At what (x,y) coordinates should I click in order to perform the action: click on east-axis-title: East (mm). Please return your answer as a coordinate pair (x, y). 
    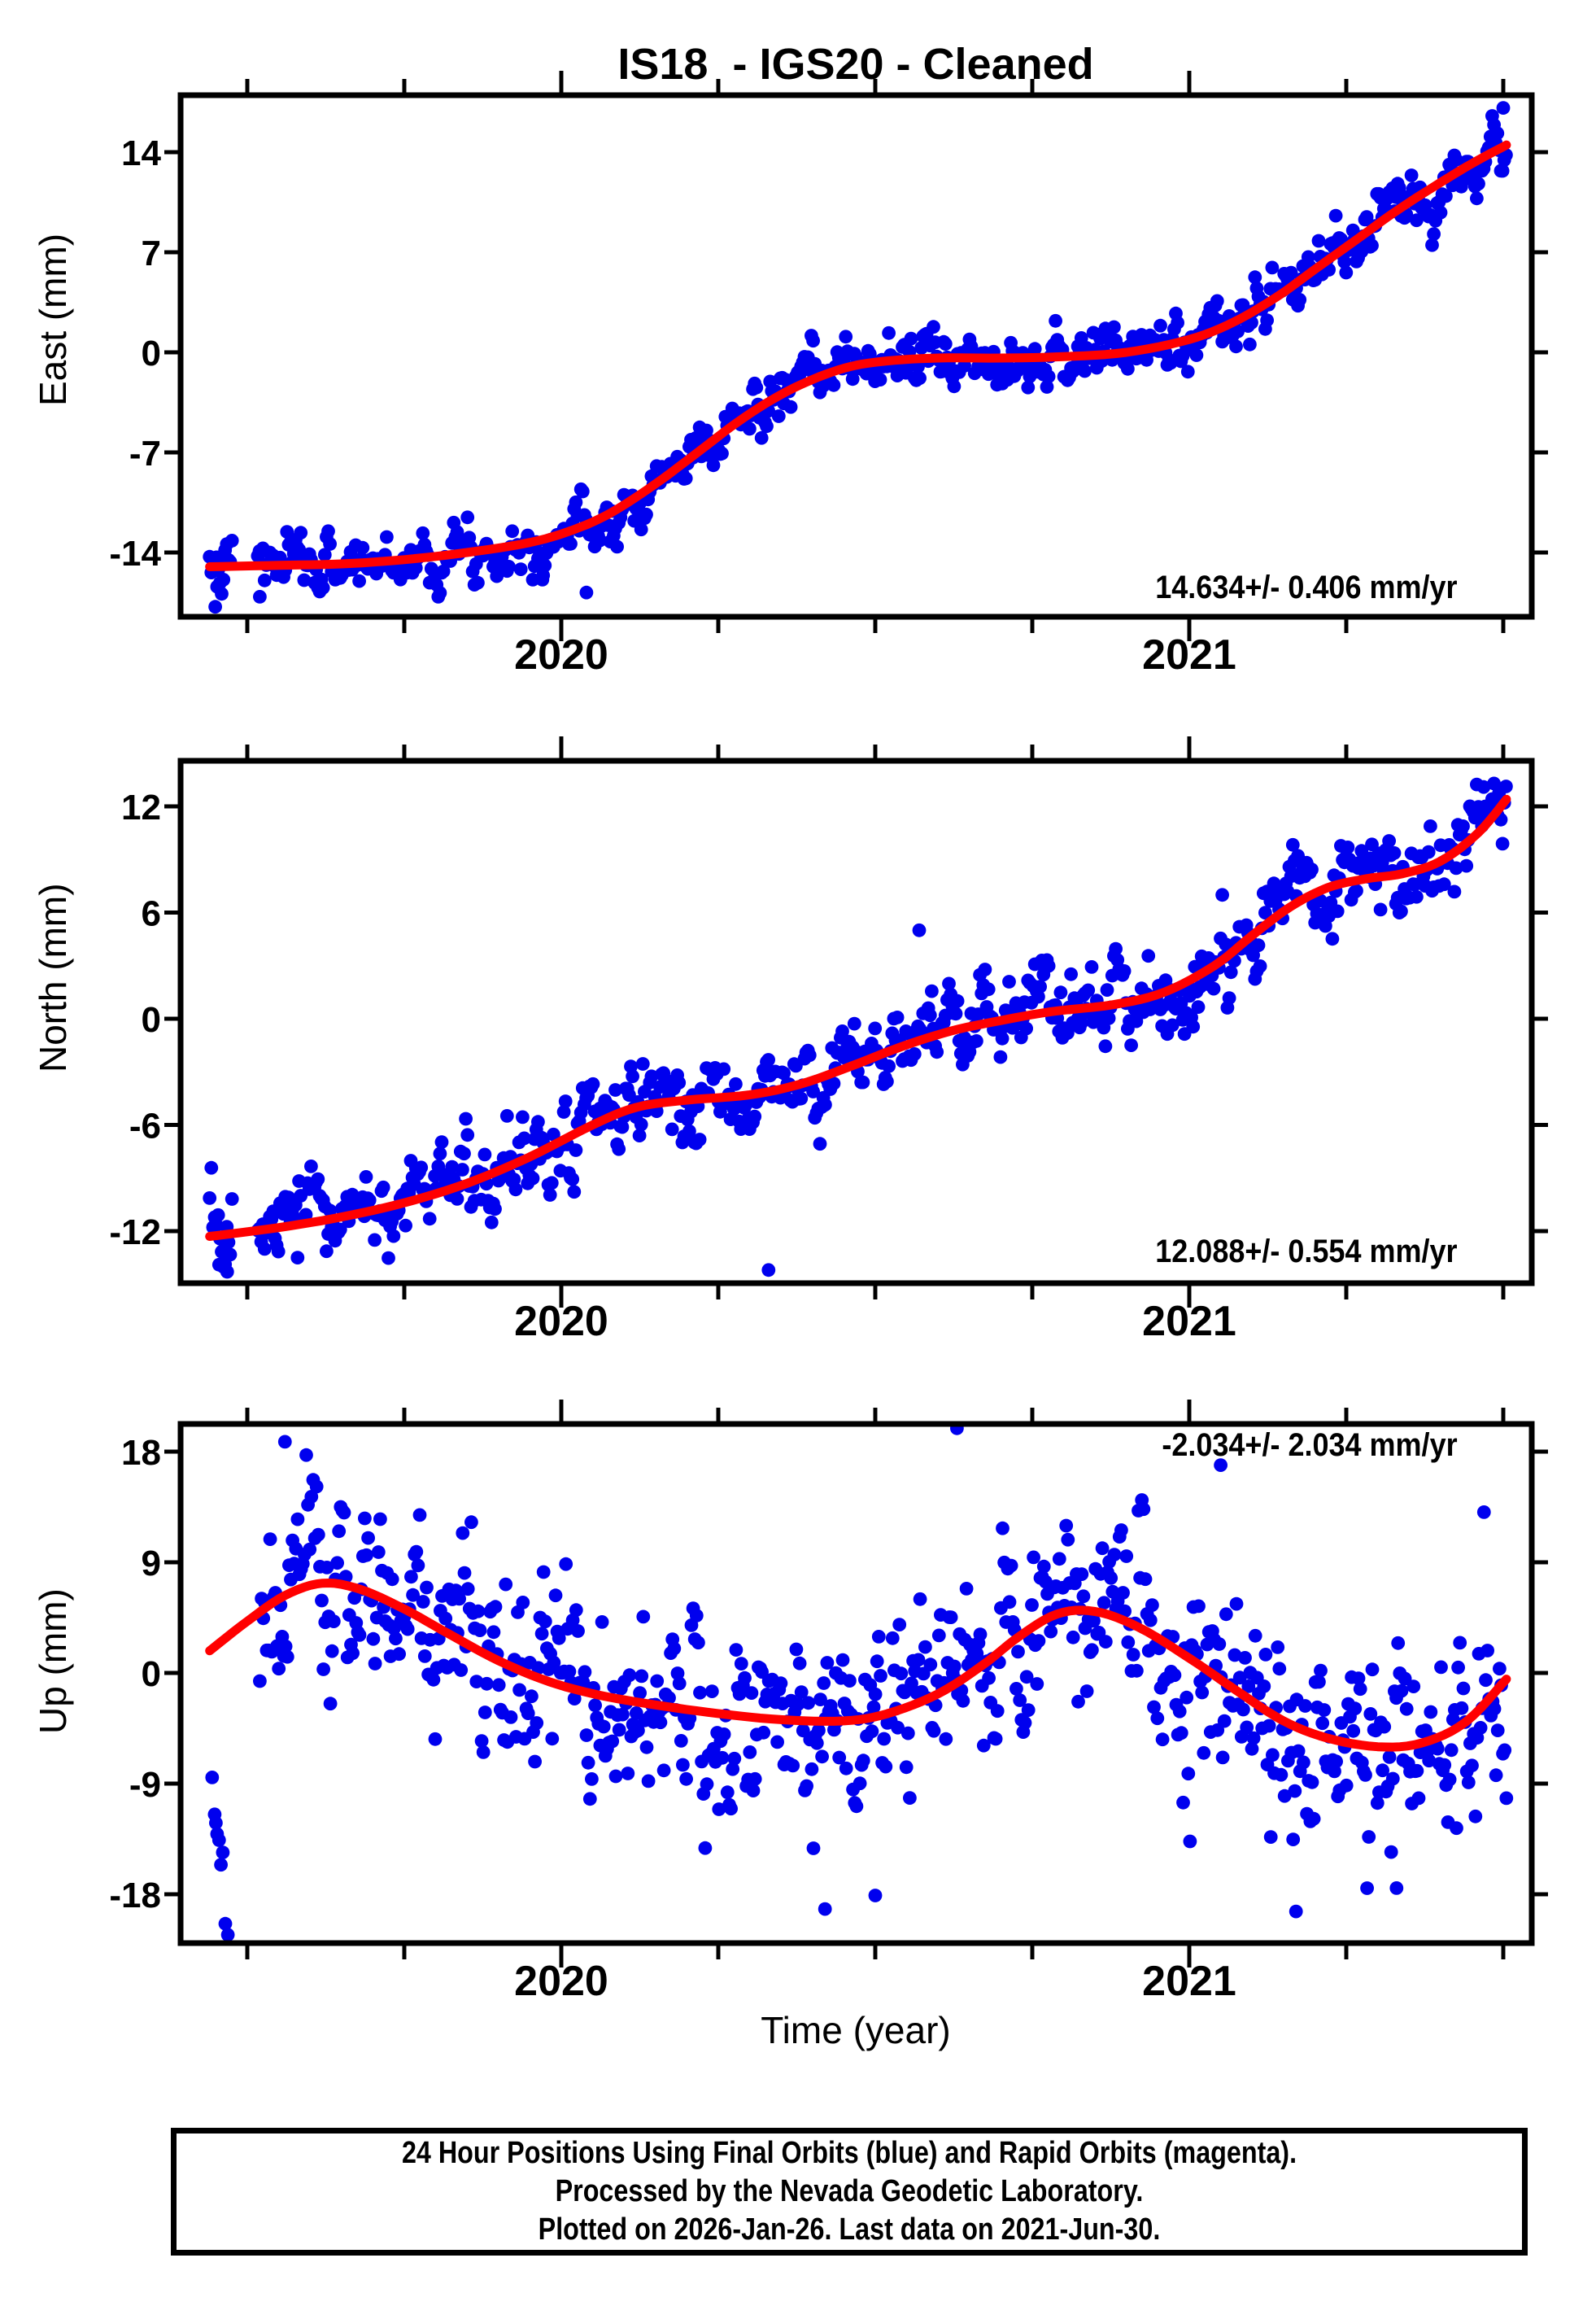
    Looking at the image, I should click on (53, 319).